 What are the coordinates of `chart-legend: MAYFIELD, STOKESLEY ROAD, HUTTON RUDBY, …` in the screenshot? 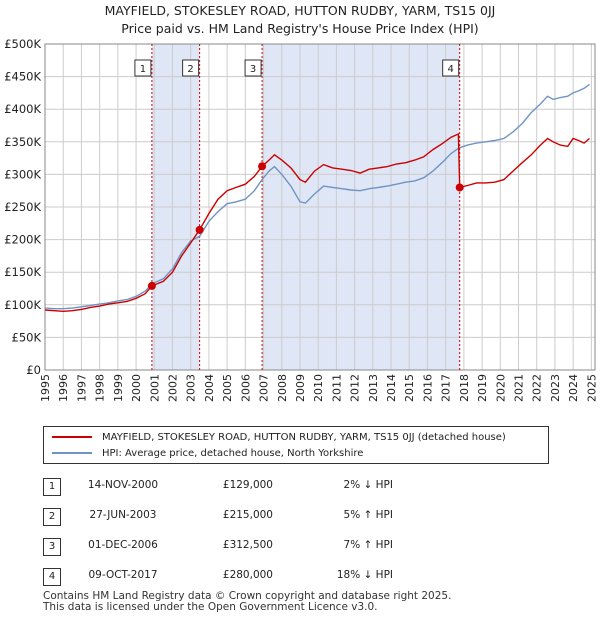 It's located at (296, 445).